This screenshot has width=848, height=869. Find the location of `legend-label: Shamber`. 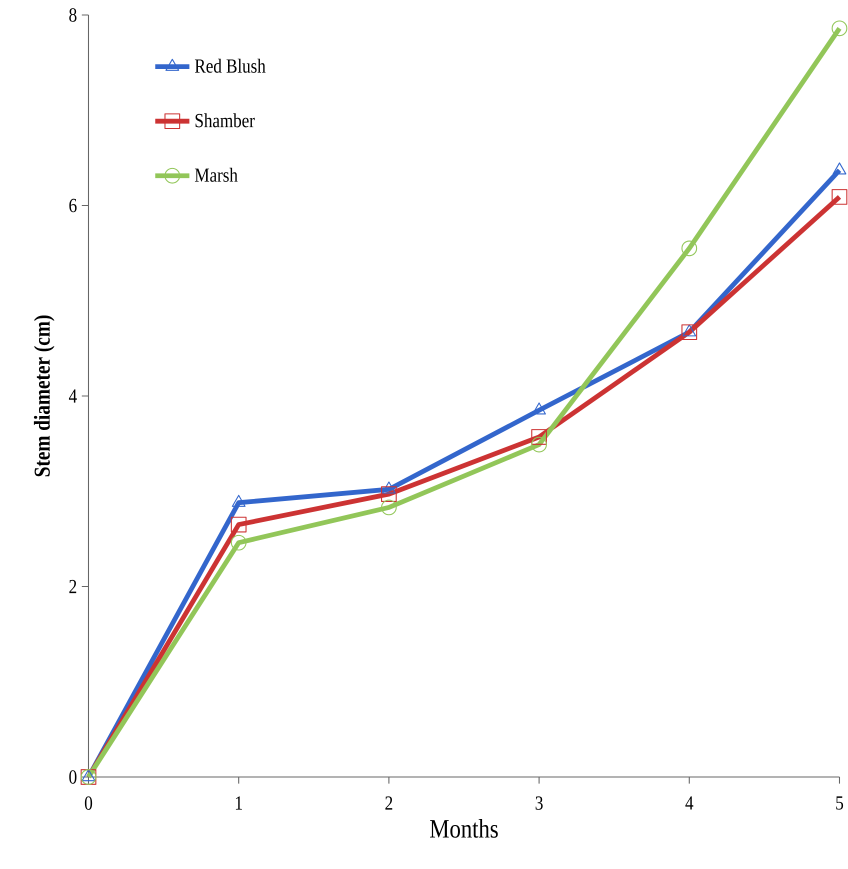

legend-label: Shamber is located at coordinates (225, 120).